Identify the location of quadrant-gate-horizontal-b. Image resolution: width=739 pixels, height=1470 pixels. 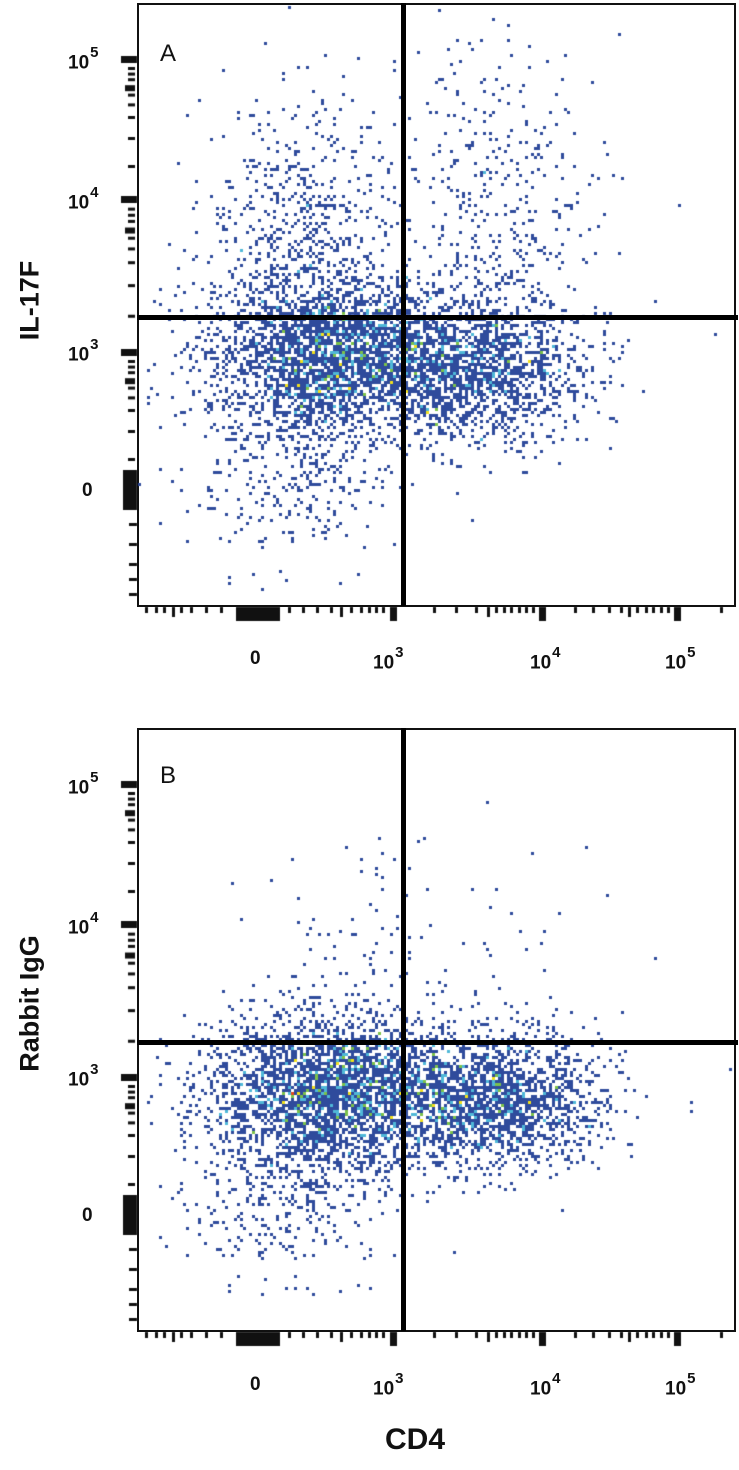
(437, 1042).